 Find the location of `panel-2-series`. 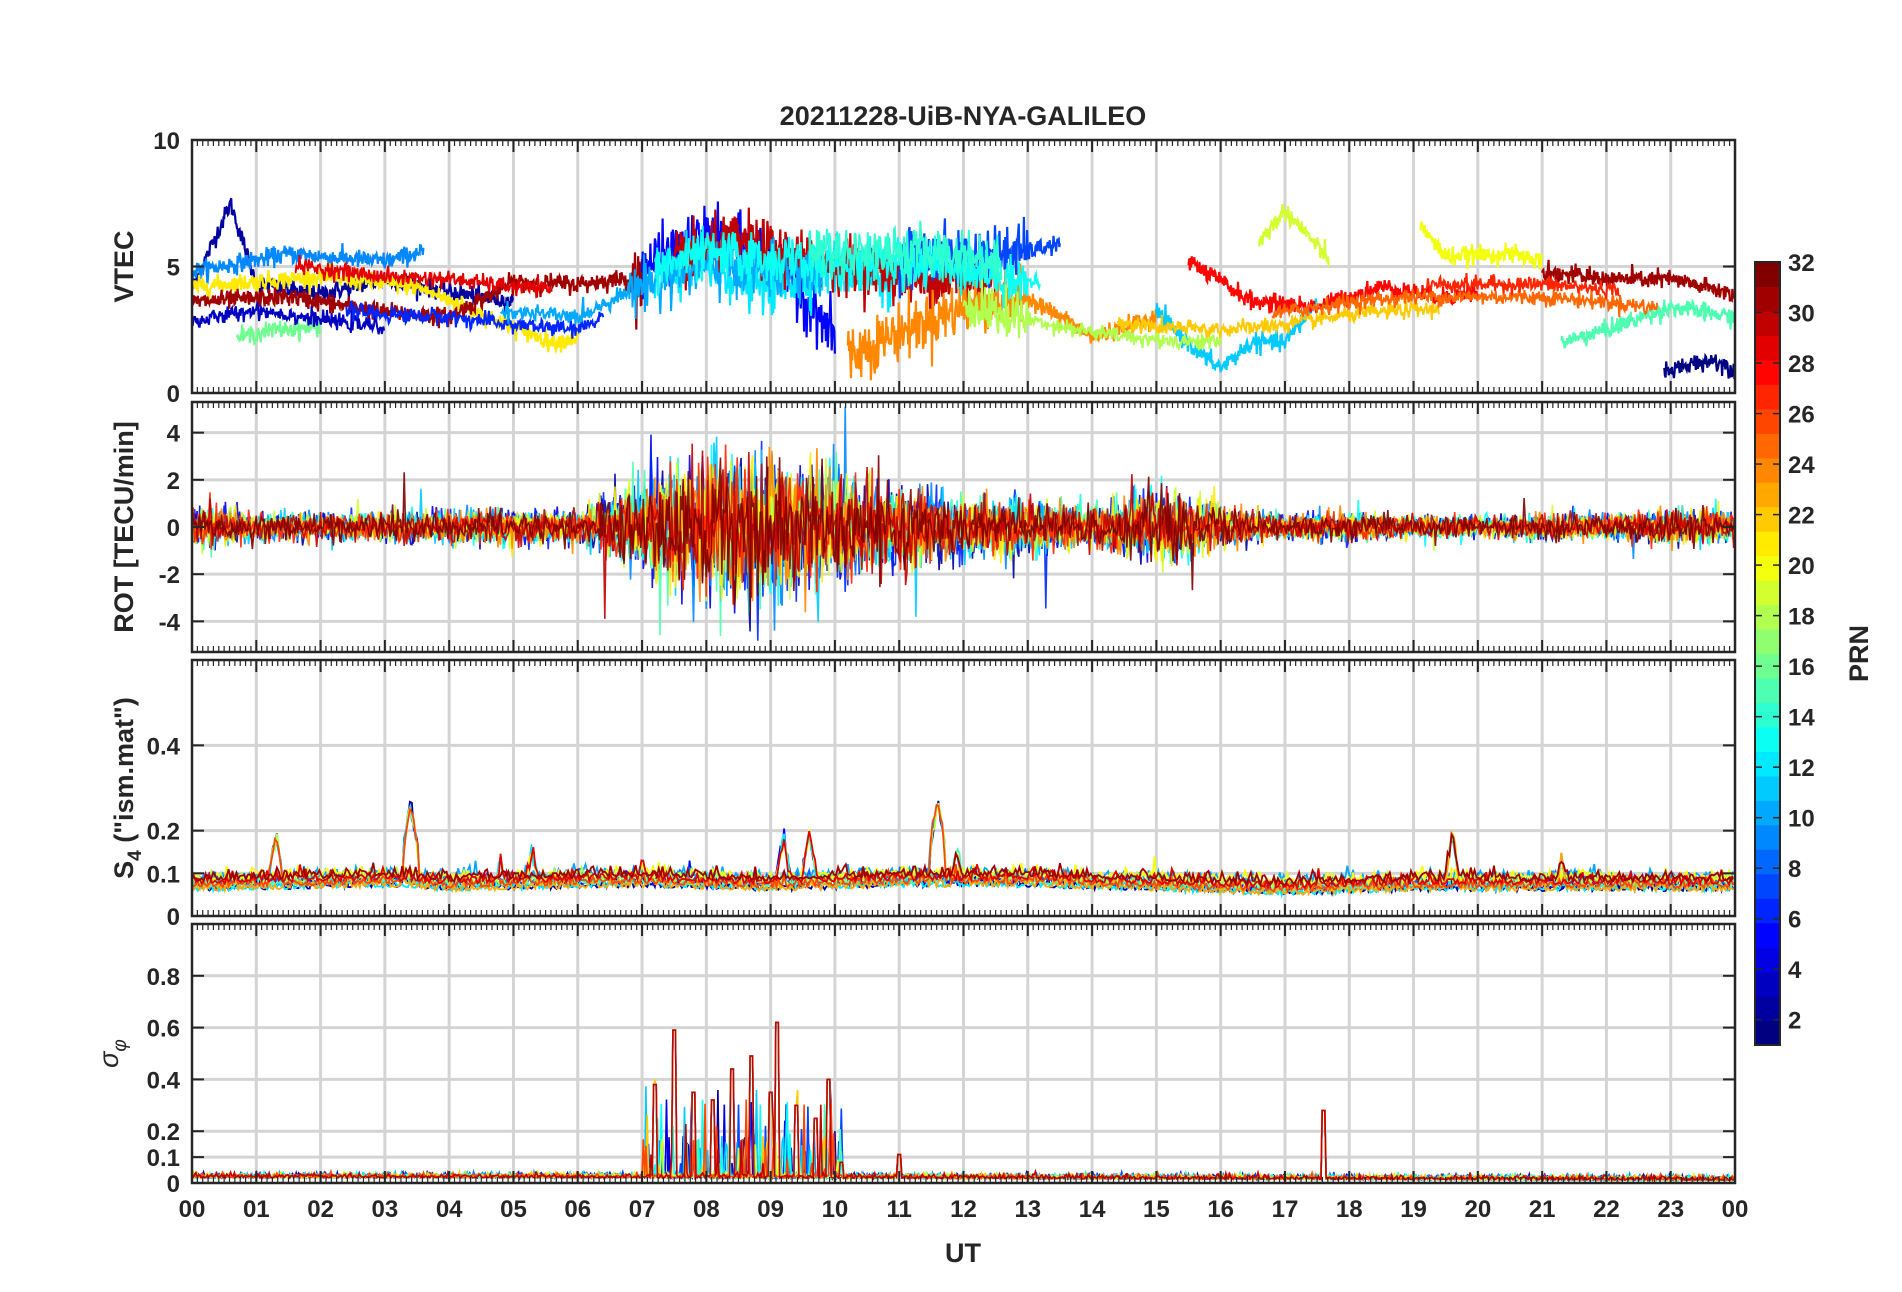

panel-2-series is located at coordinates (963, 523).